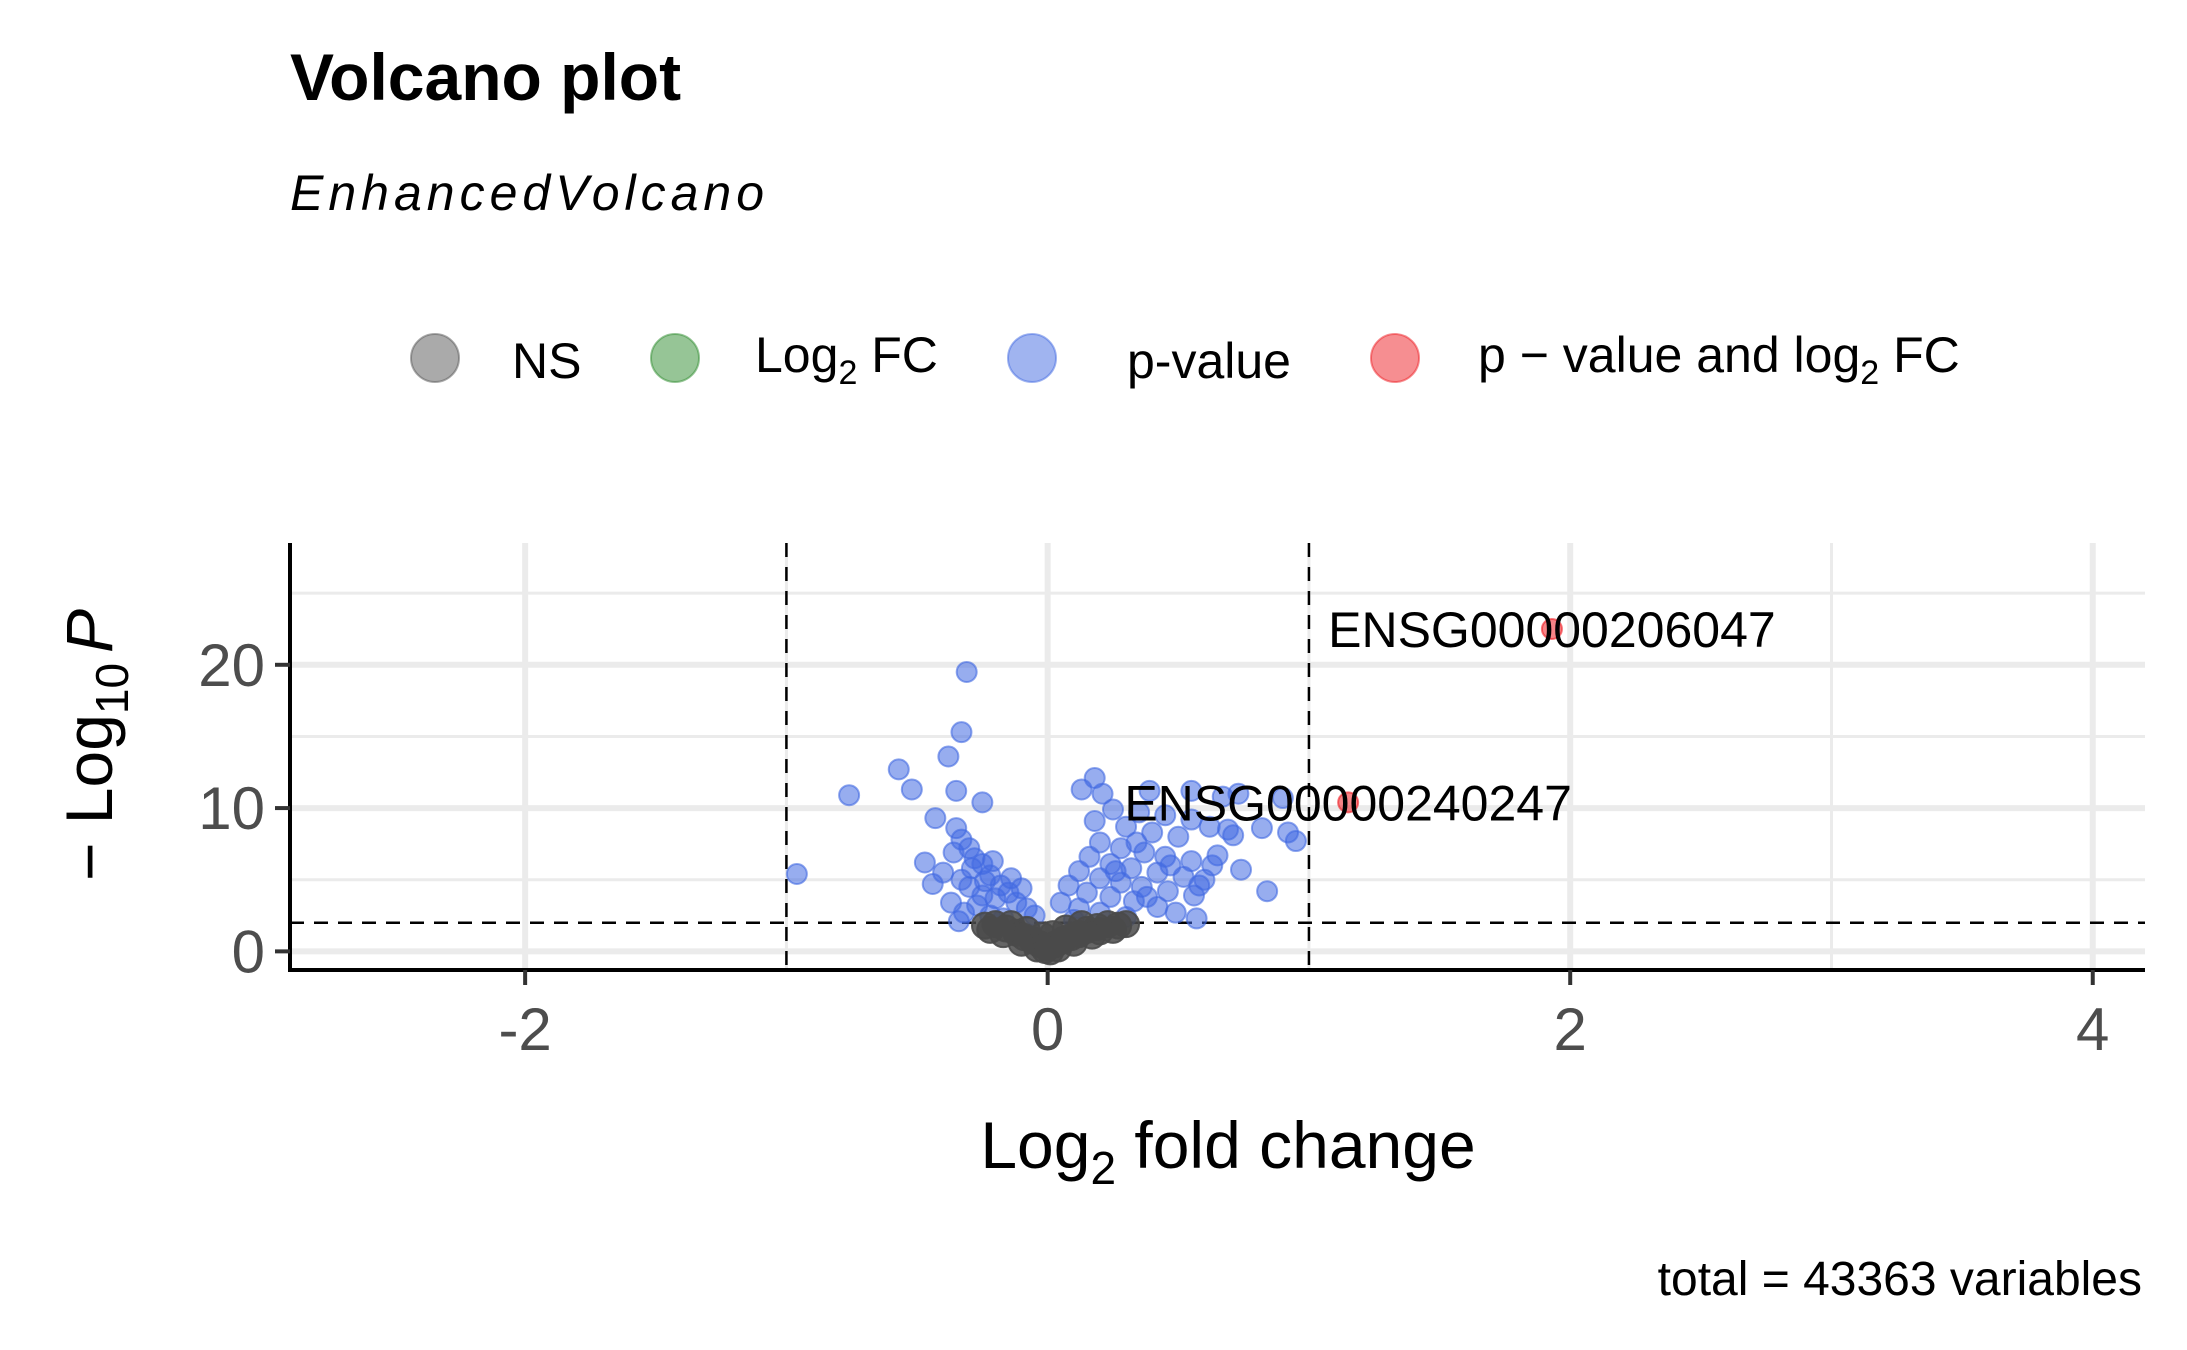 The width and height of the screenshot is (2187, 1350). What do you see at coordinates (546, 361) in the screenshot?
I see `legend-label-ns: NS` at bounding box center [546, 361].